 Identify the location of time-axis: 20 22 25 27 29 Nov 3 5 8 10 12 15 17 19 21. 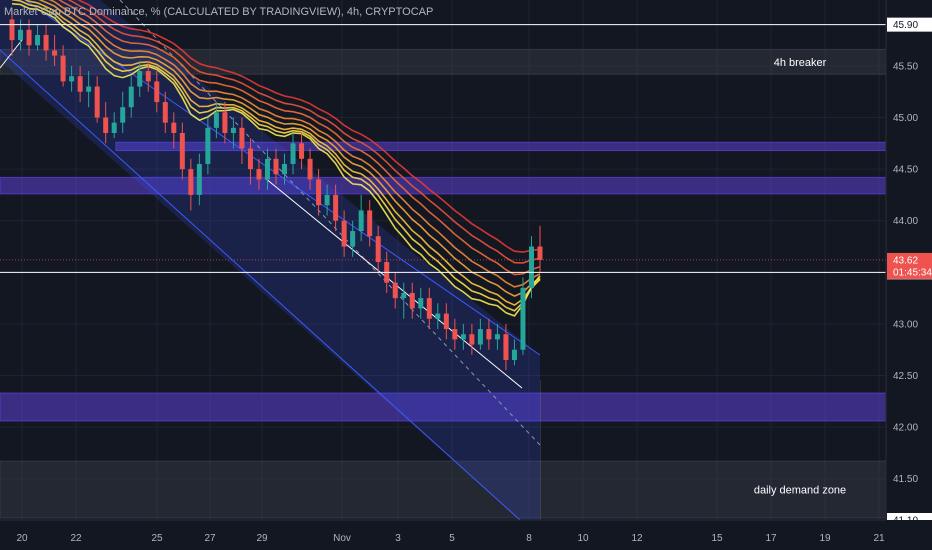
(466, 534).